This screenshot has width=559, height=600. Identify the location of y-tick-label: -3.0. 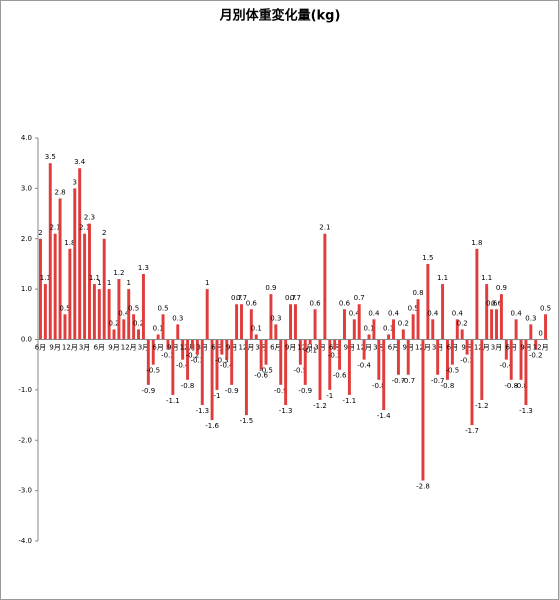
(25, 491).